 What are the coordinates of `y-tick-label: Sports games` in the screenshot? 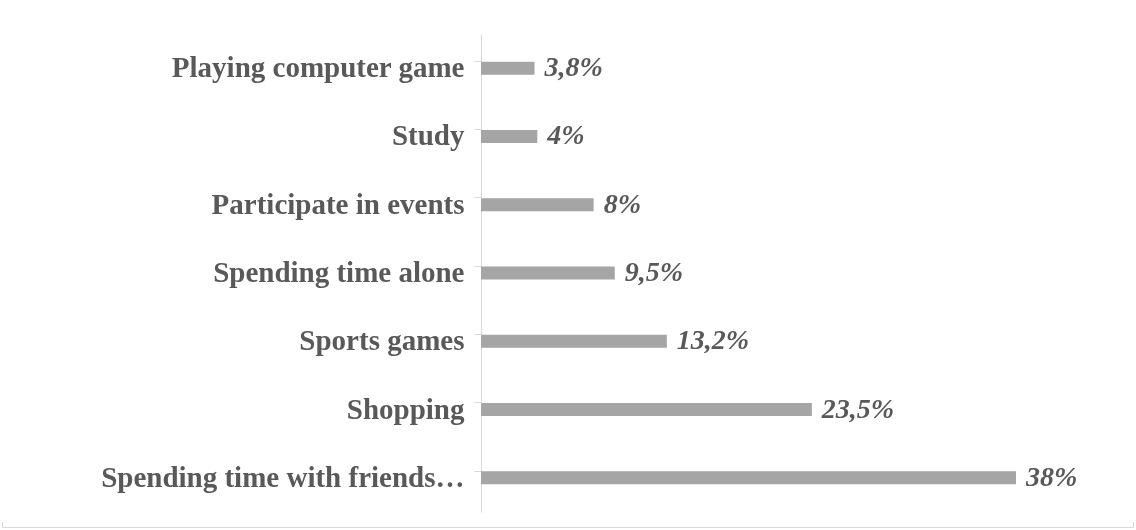 It's located at (382, 340).